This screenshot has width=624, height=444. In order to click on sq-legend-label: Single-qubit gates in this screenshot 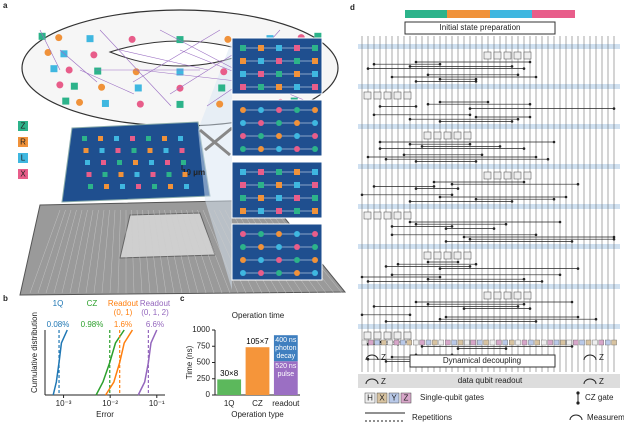, I will do `click(452, 397)`.